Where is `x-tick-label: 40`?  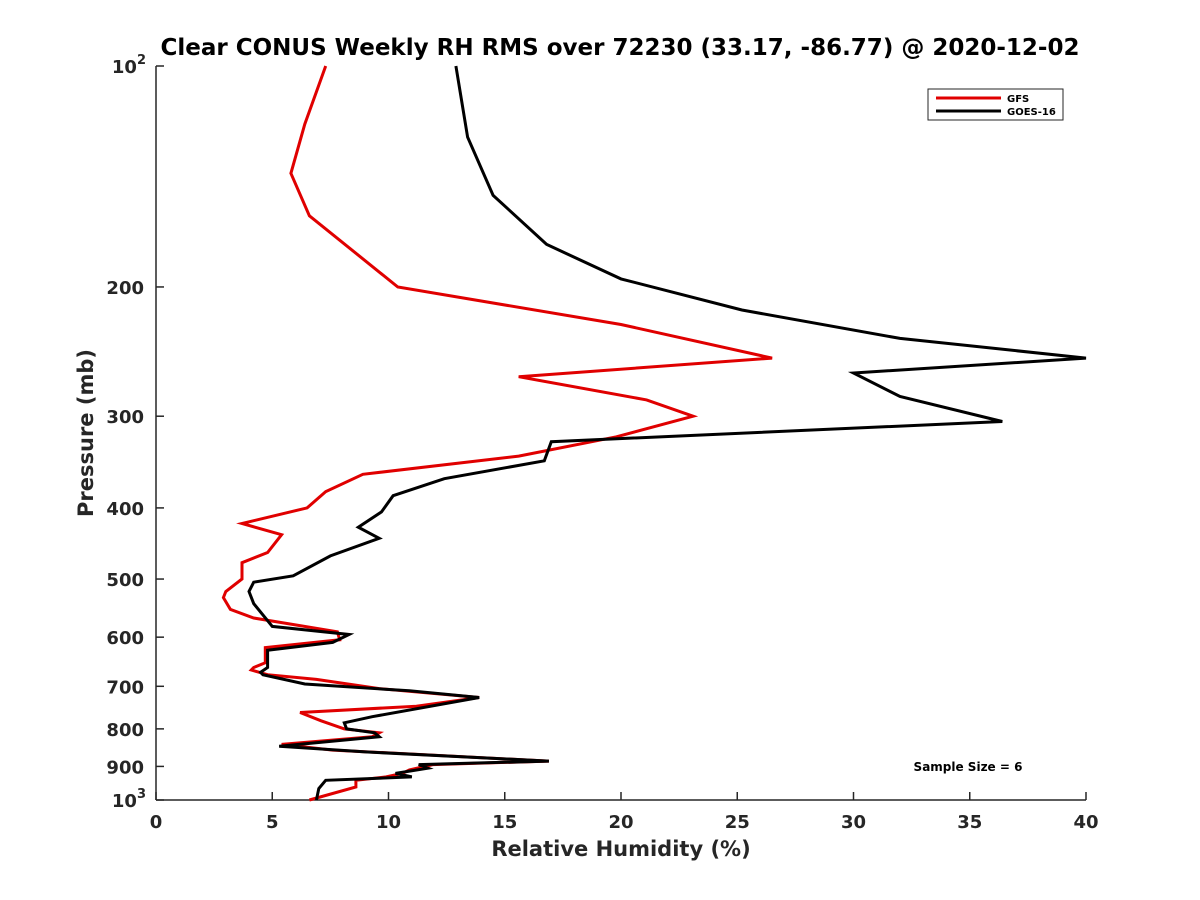 x-tick-label: 40 is located at coordinates (1085, 822).